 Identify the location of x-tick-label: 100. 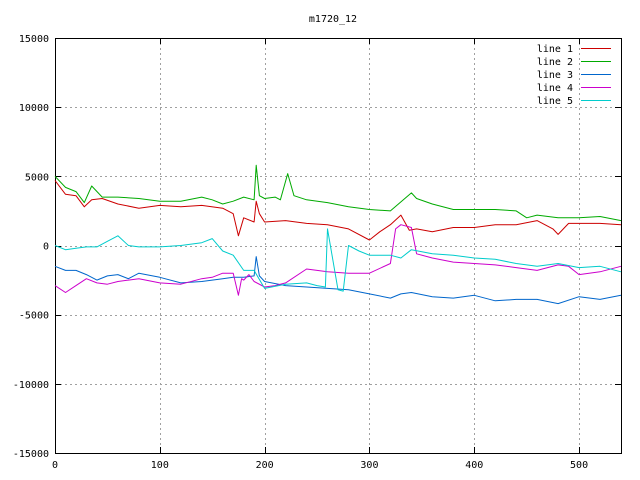
(160, 465).